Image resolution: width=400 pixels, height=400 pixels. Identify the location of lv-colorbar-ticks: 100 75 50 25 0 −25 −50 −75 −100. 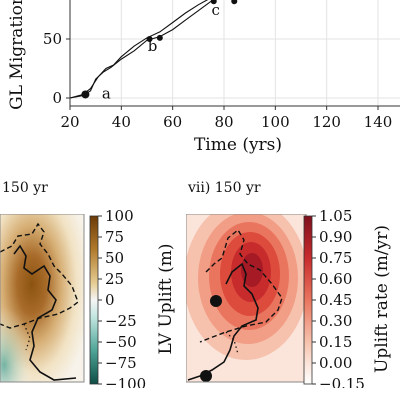
(122, 298).